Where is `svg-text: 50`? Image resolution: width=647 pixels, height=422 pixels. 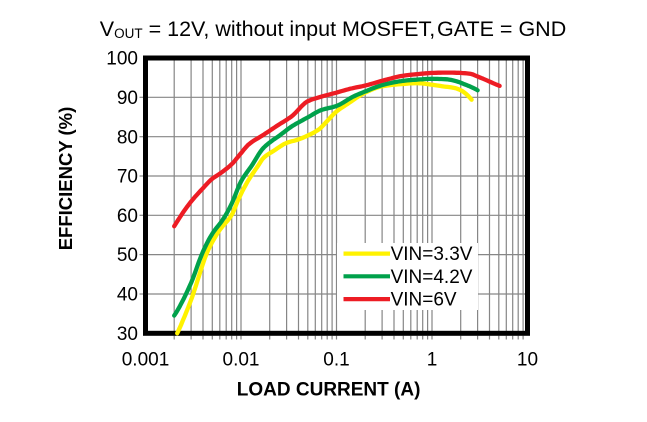 svg-text: 50 is located at coordinates (127, 255).